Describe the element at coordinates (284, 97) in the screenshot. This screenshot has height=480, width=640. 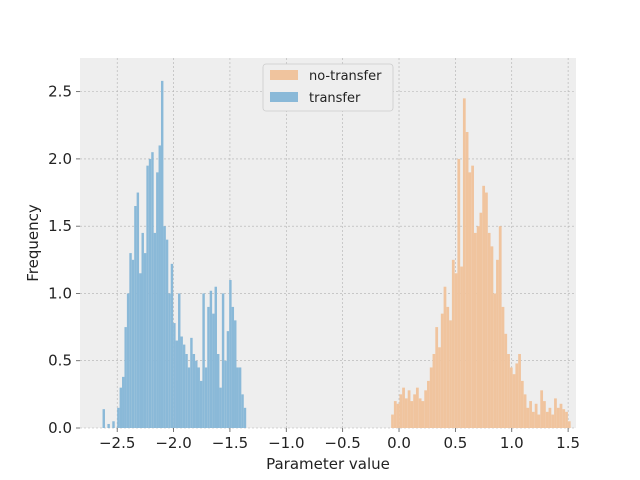
I see `legend-swatch-transfer` at that location.